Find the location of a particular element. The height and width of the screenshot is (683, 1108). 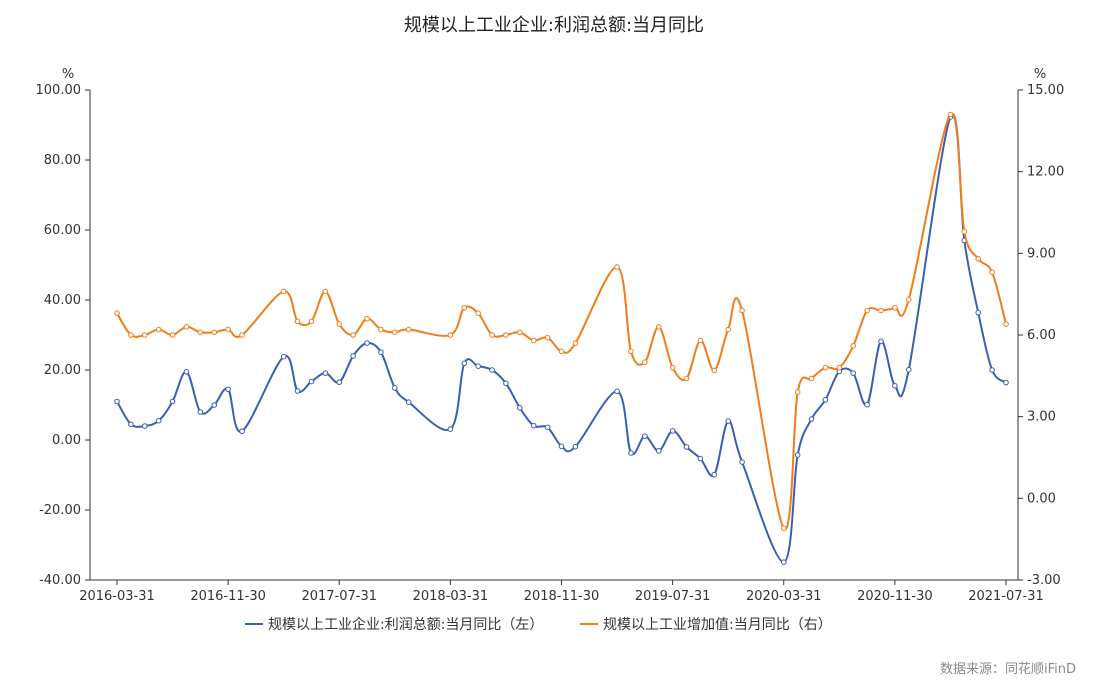

left-tick-label: -40.00 is located at coordinates (60, 580).